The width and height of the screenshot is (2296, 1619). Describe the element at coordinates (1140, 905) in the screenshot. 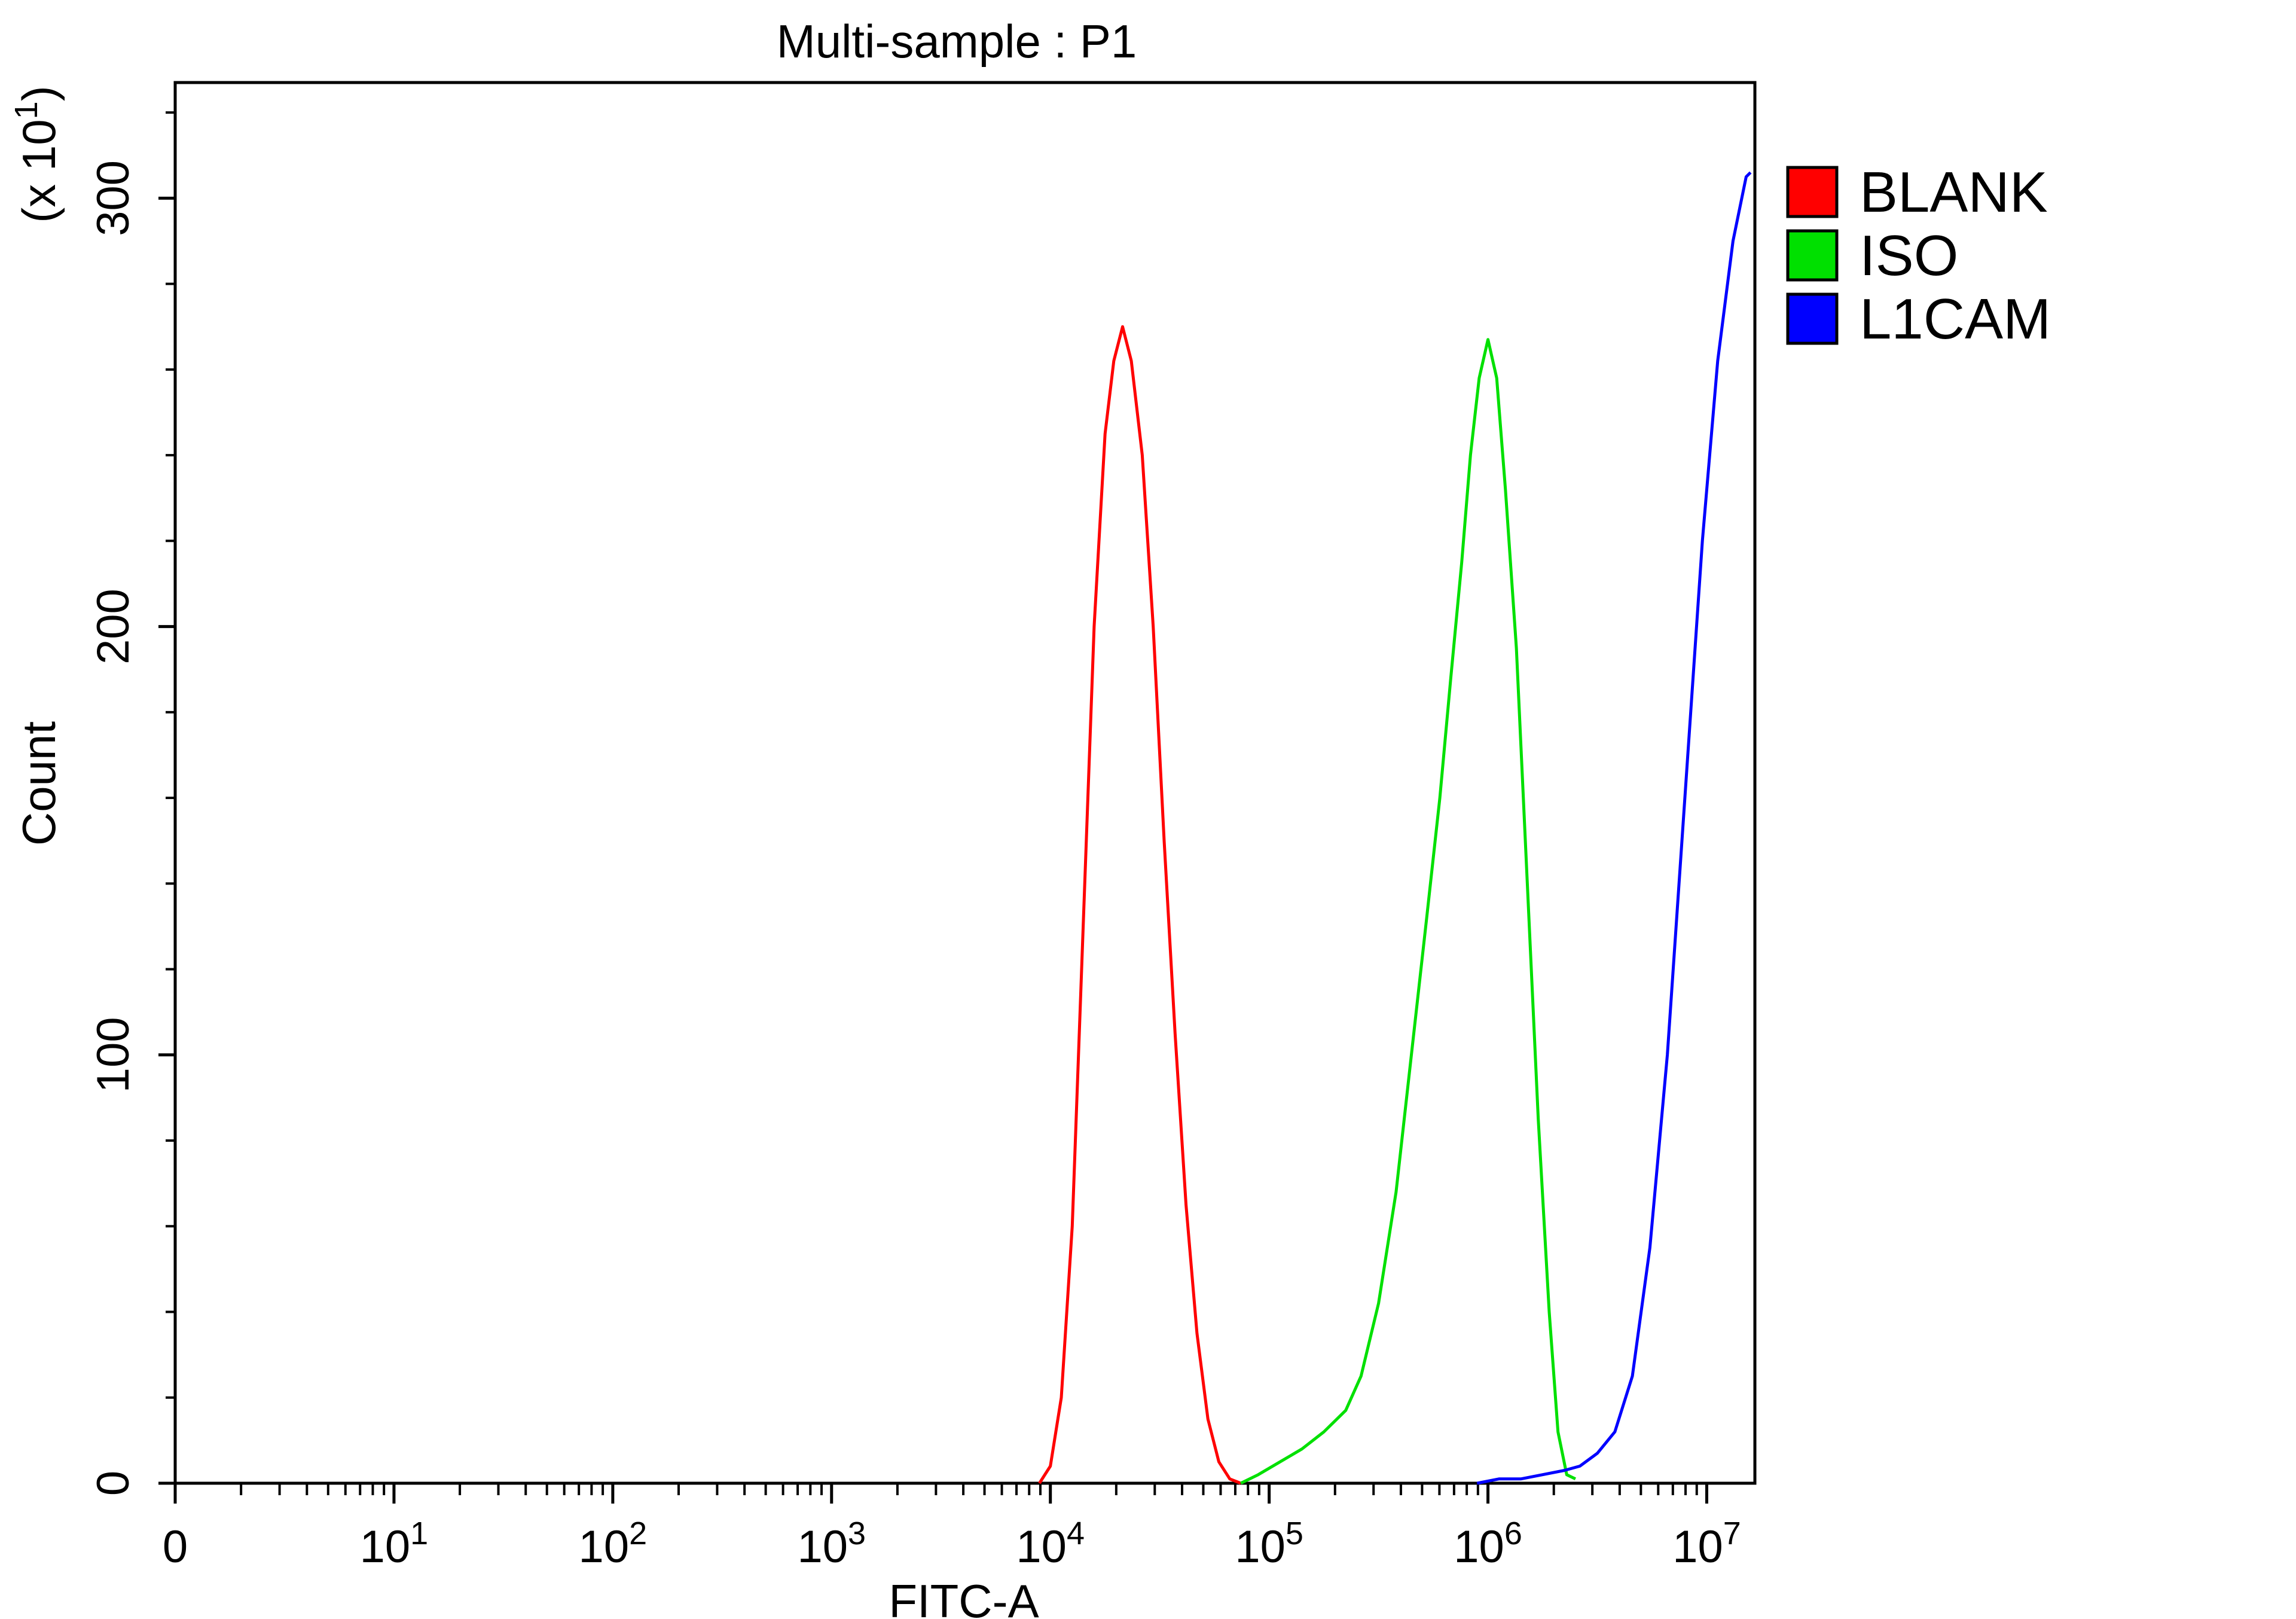

I see `series-blank-line` at that location.